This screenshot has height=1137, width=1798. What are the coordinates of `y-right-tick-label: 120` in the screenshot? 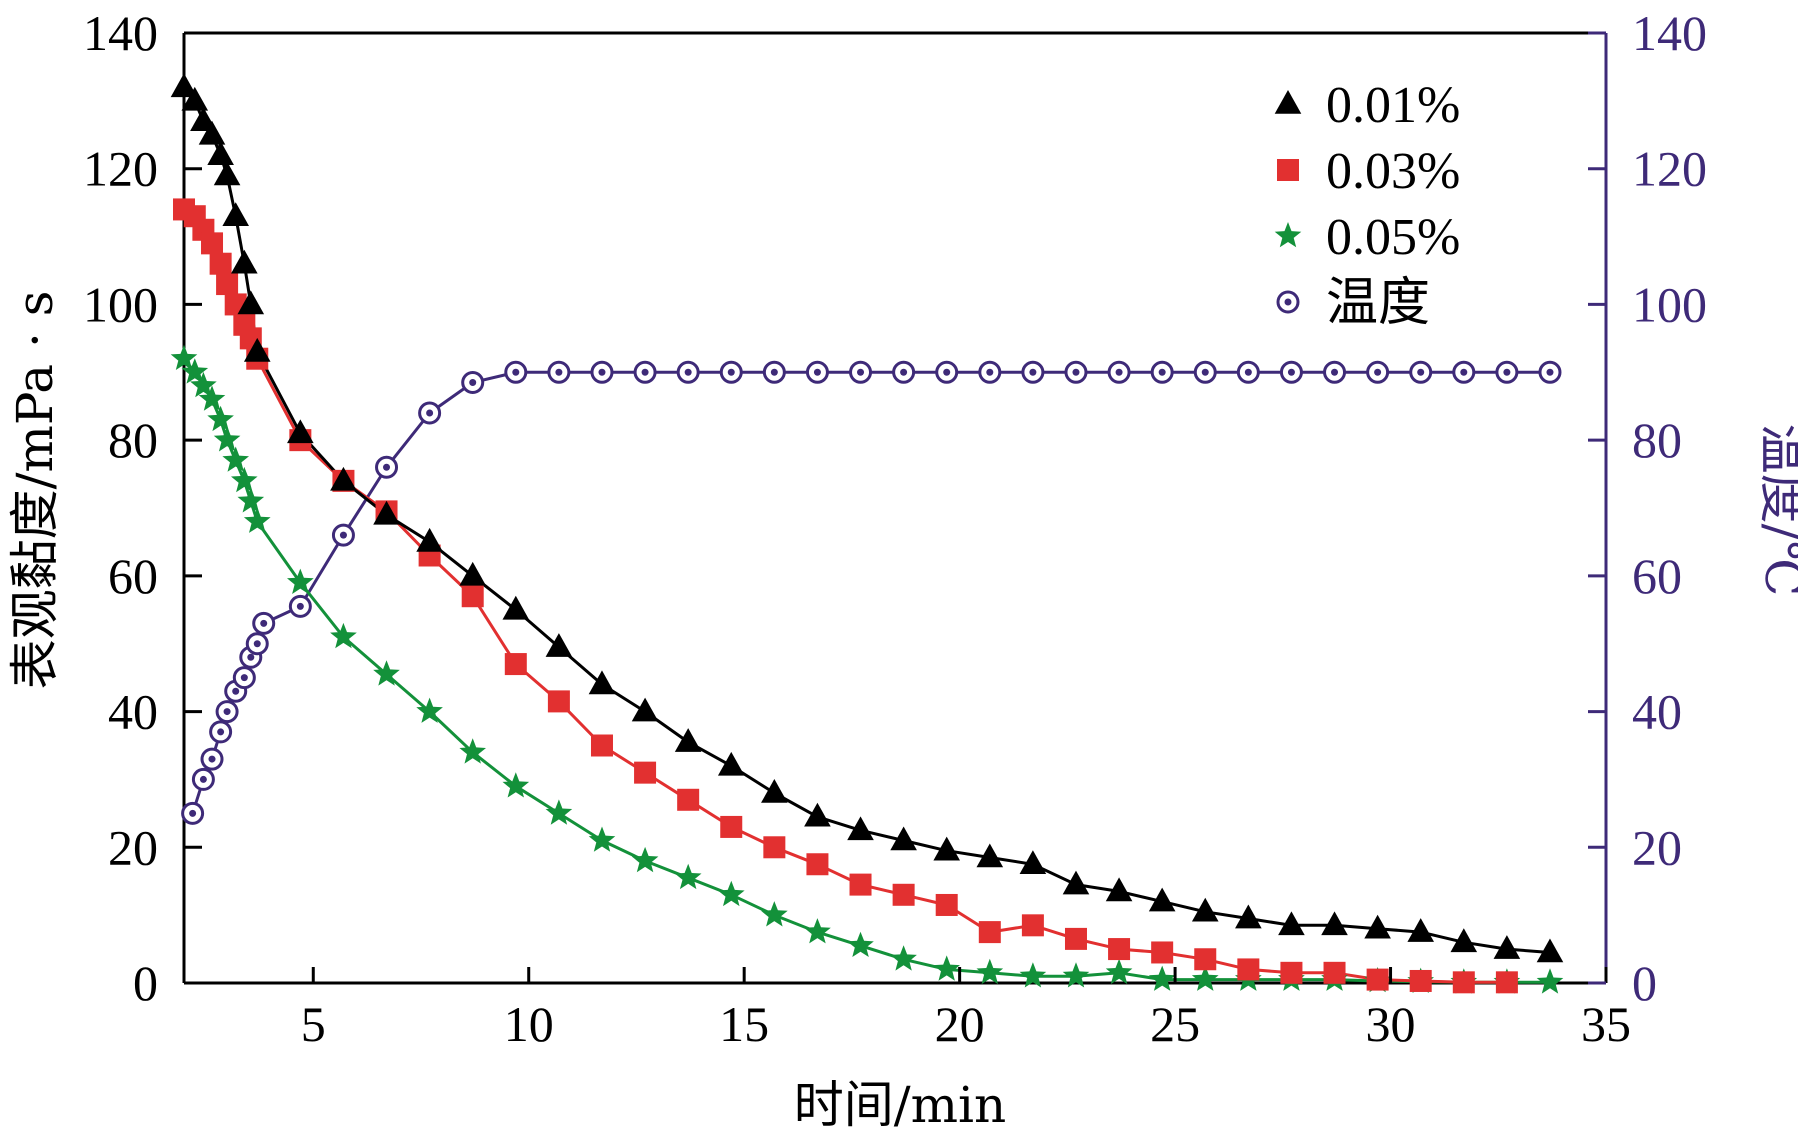 It's located at (1669, 169).